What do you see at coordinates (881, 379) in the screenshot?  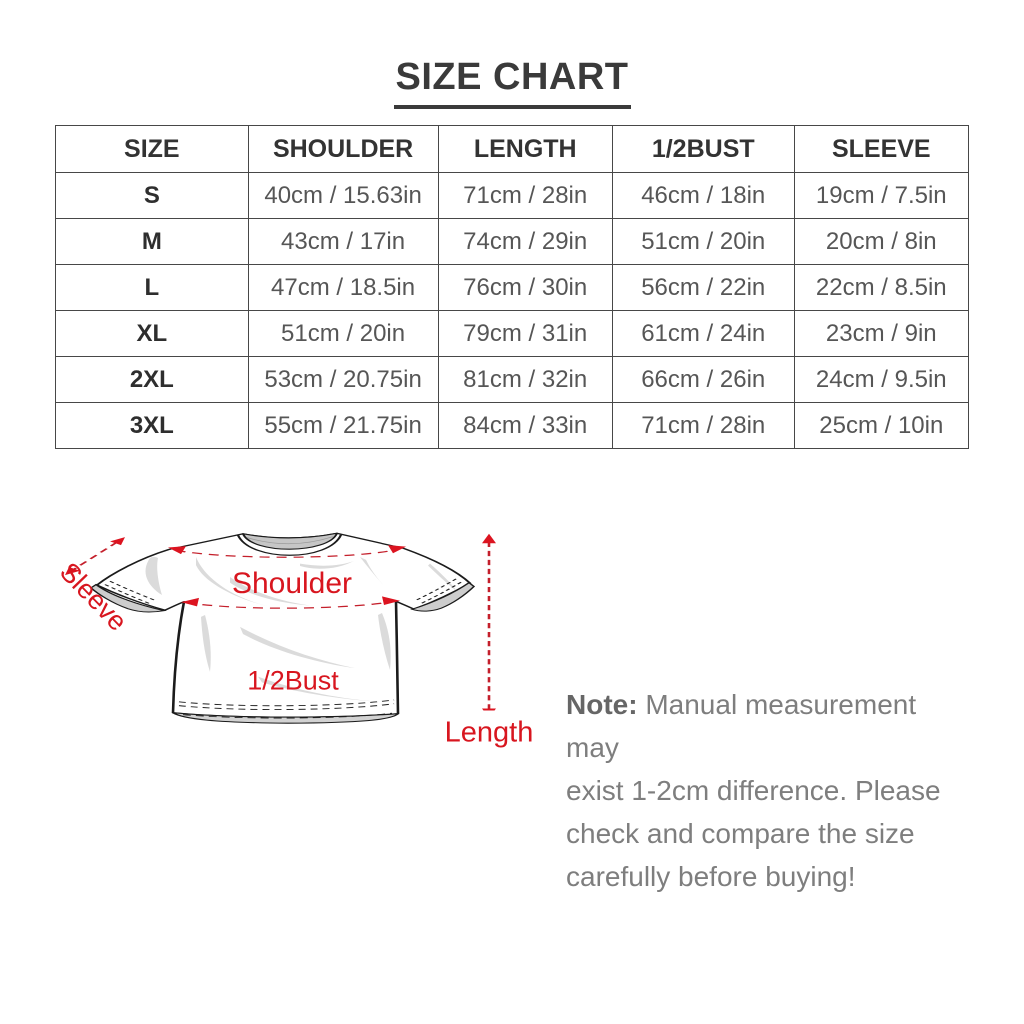 I see `cell-sleeve: 24cm / 9.5in` at bounding box center [881, 379].